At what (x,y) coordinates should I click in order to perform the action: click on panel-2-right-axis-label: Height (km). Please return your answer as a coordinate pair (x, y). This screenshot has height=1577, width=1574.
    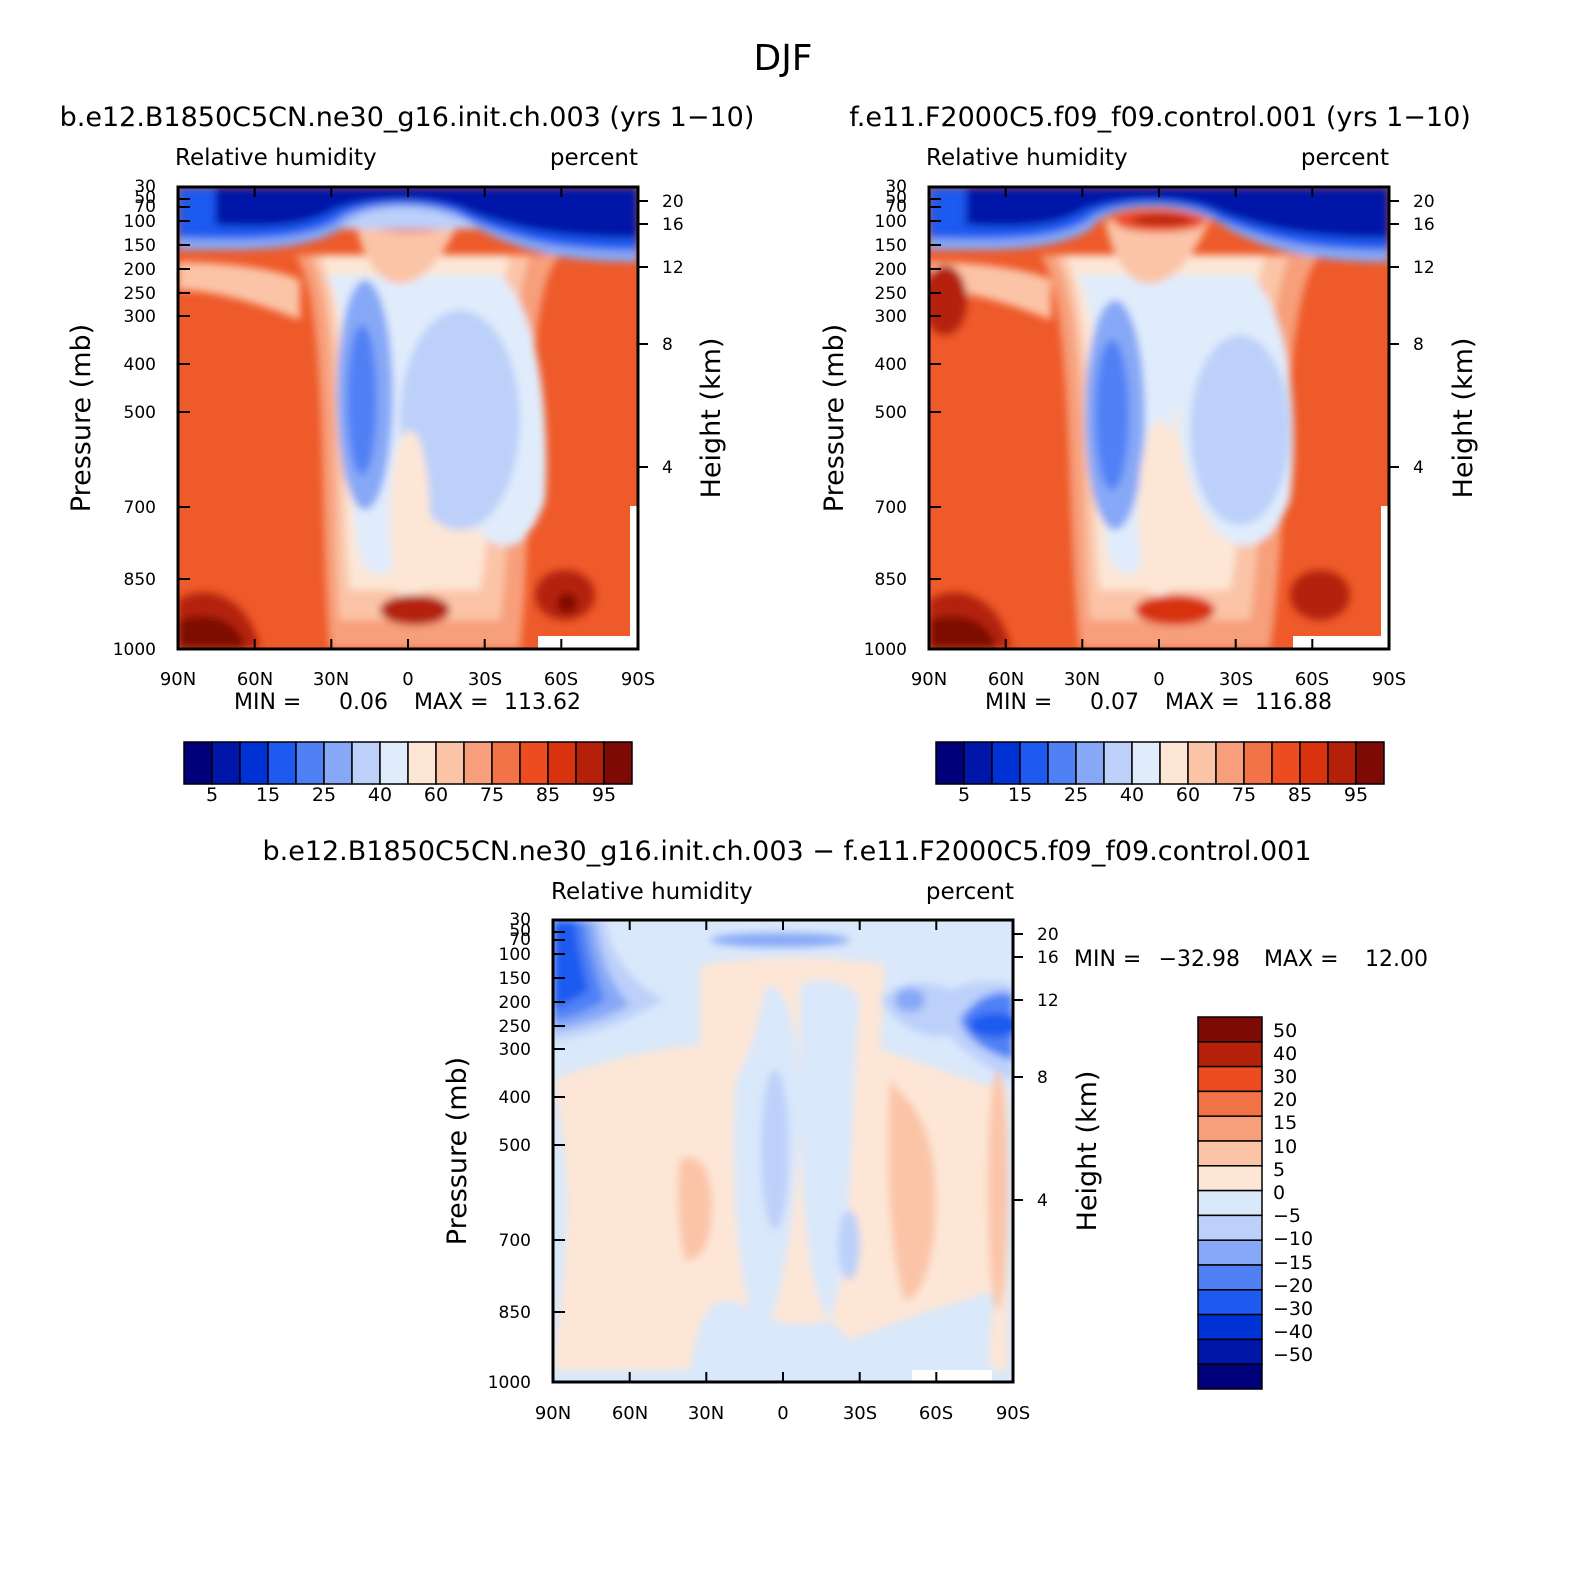
    Looking at the image, I should click on (1463, 418).